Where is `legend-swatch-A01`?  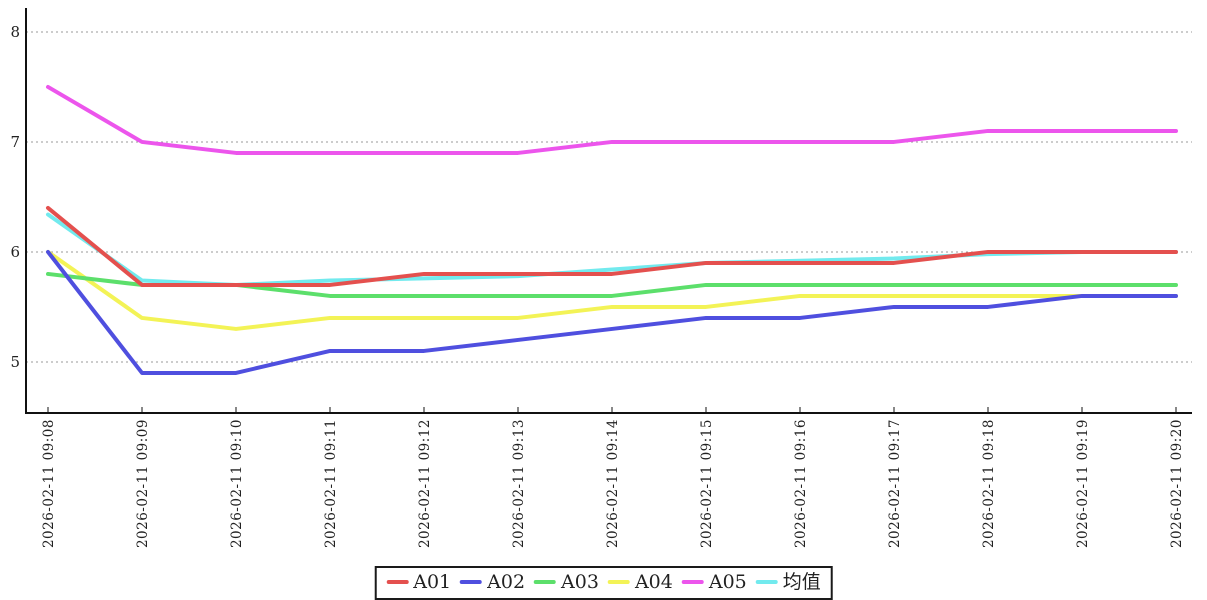 legend-swatch-A01 is located at coordinates (397, 582).